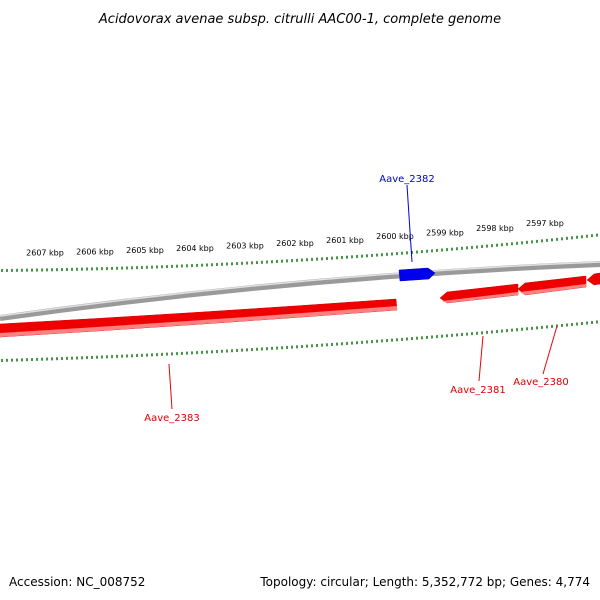 The height and width of the screenshot is (600, 600). I want to click on tick-label: 2600 kbp, so click(395, 236).